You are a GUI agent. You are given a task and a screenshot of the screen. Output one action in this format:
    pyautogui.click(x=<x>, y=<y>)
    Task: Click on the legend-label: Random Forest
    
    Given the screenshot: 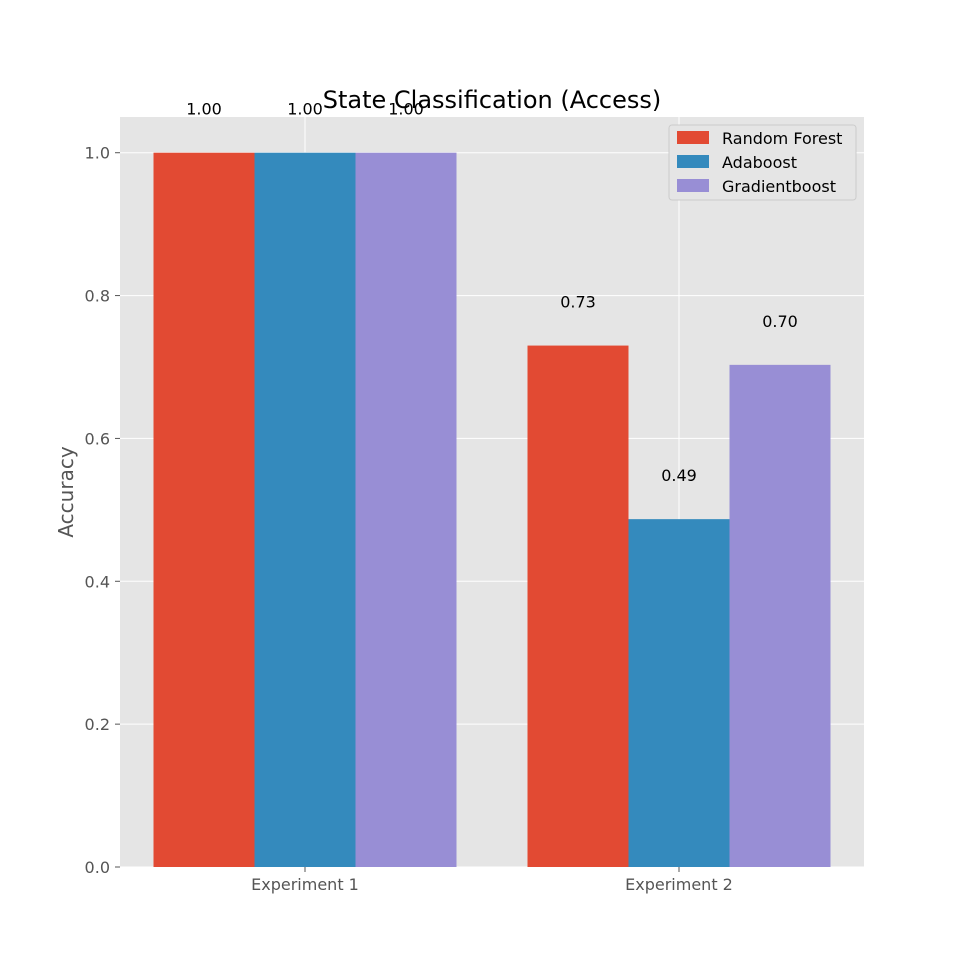 What is the action you would take?
    pyautogui.click(x=782, y=138)
    